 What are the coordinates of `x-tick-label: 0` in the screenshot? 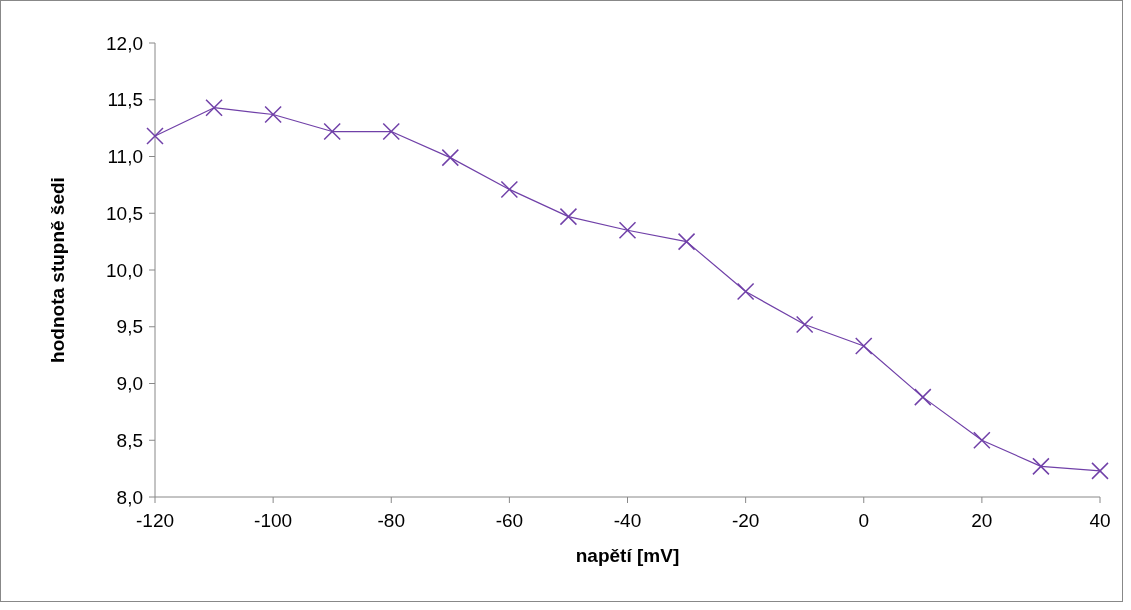 It's located at (864, 520).